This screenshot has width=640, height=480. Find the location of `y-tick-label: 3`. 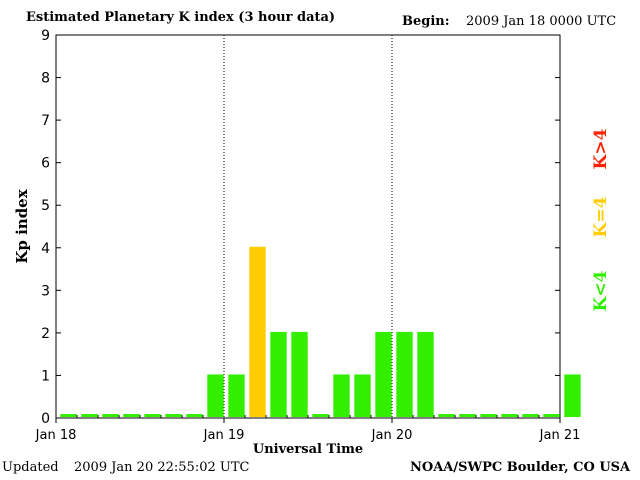

y-tick-label: 3 is located at coordinates (45, 291).